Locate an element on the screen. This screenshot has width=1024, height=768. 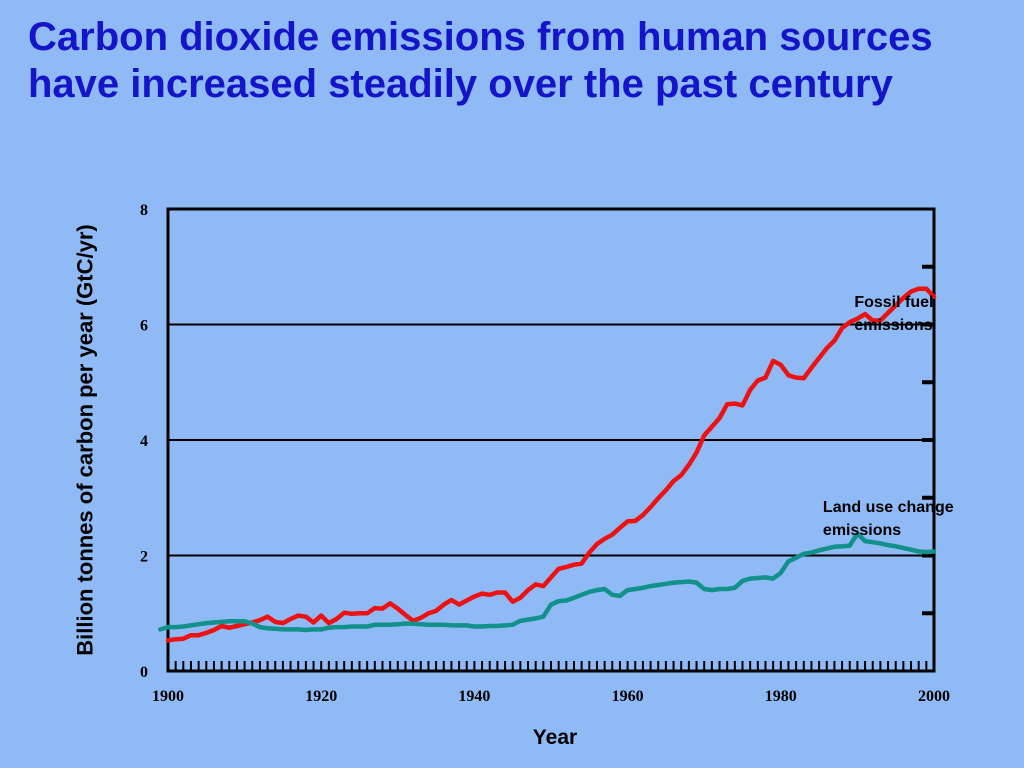
y-tick-label-6: 6 is located at coordinates (144, 326).